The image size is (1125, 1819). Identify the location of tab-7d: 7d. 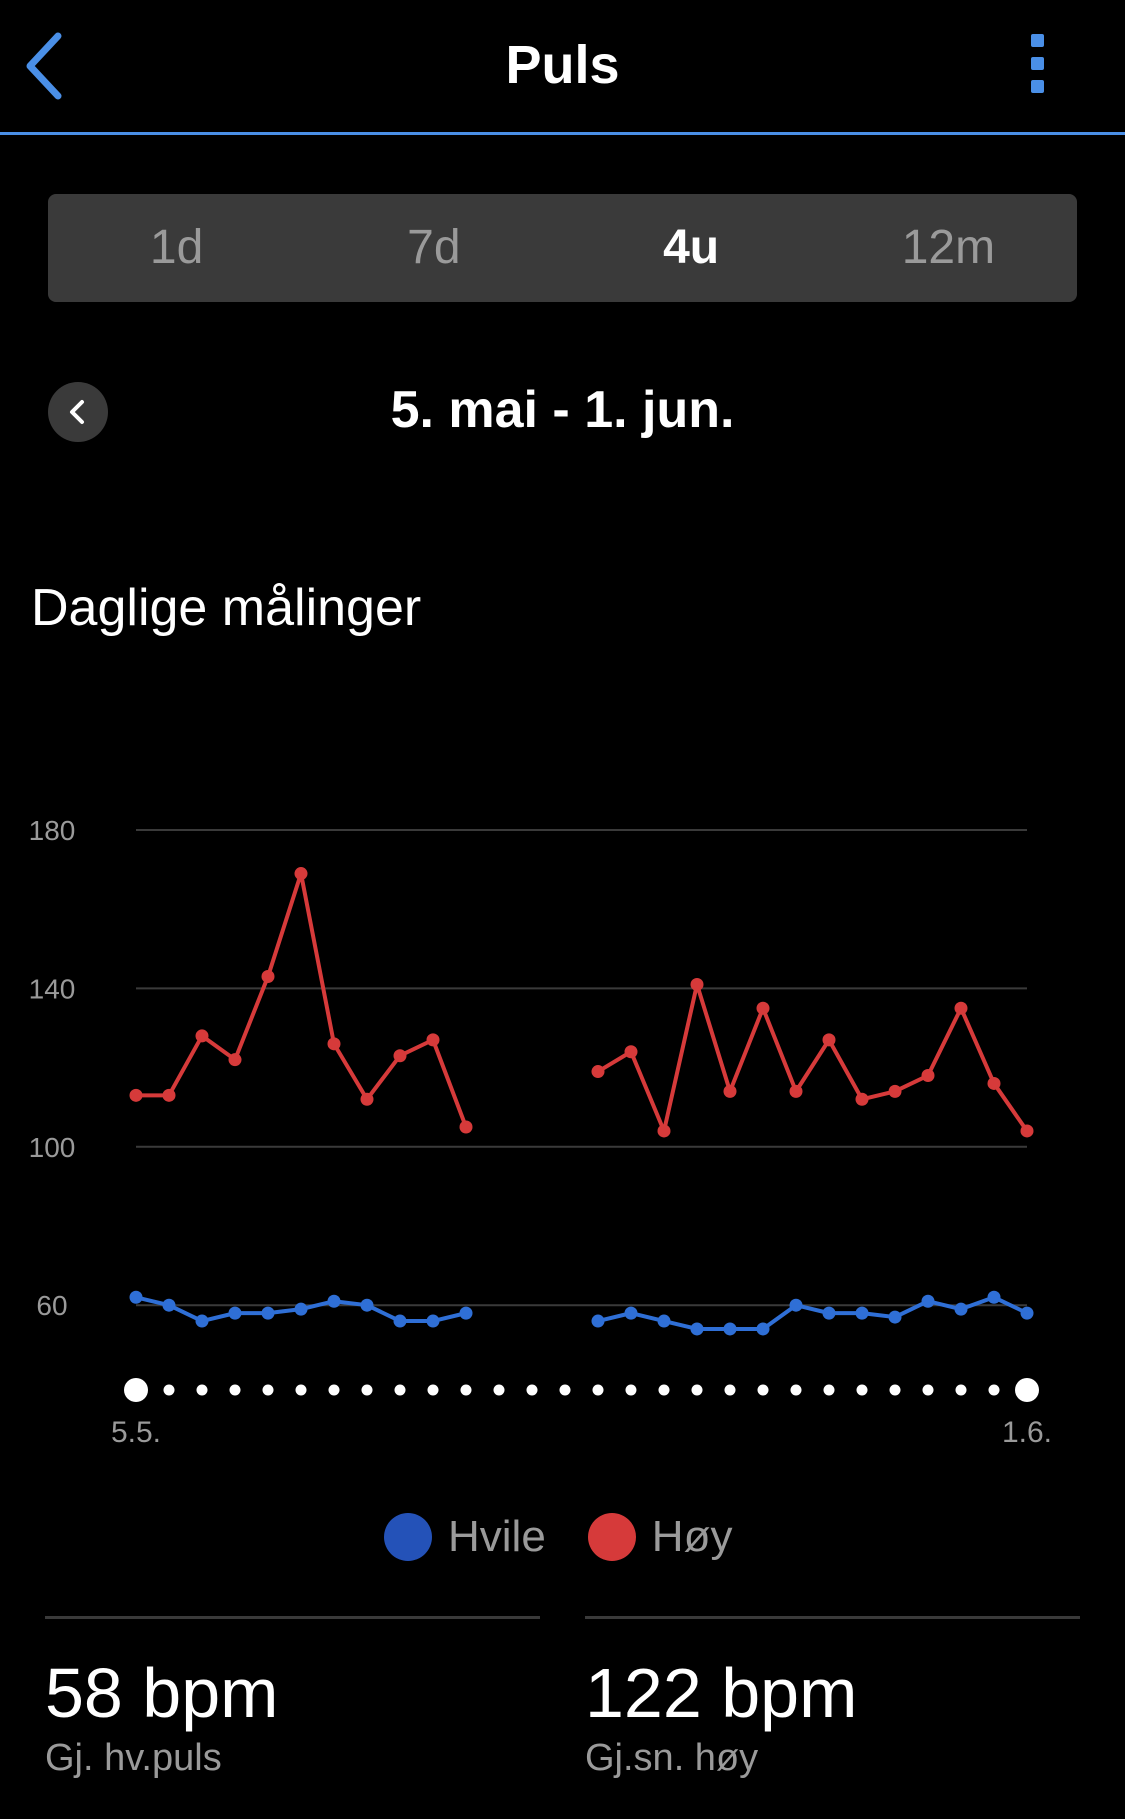
(434, 247).